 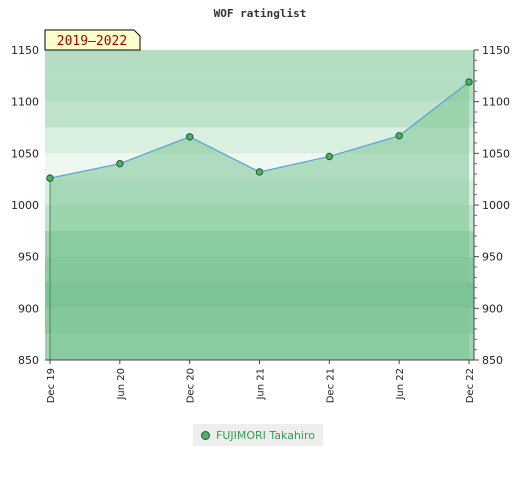 I want to click on legend: FUJIMORI Takahiro, so click(x=258, y=435).